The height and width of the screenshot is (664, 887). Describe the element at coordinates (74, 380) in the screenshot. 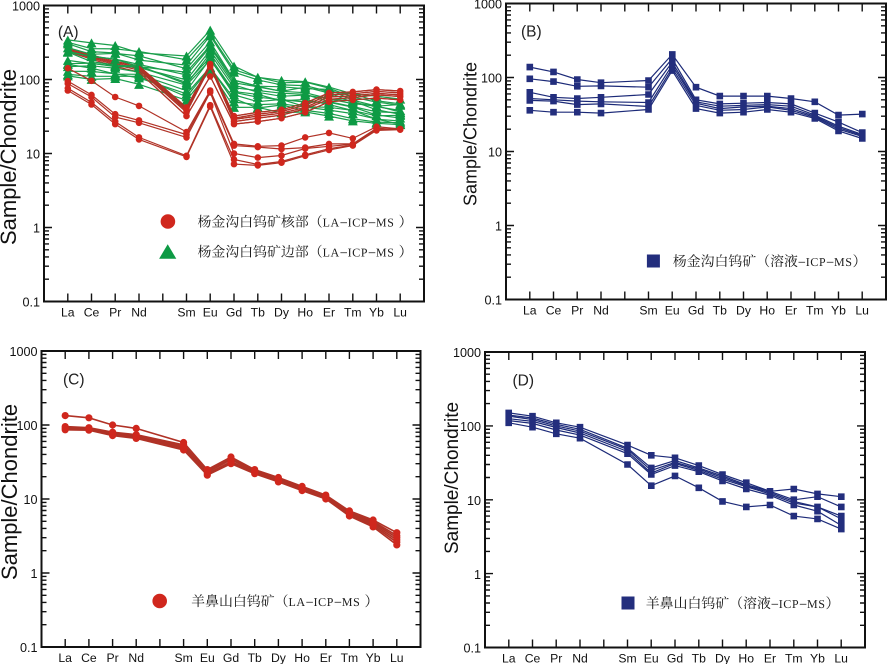

I see `svg-text: (C)` at that location.